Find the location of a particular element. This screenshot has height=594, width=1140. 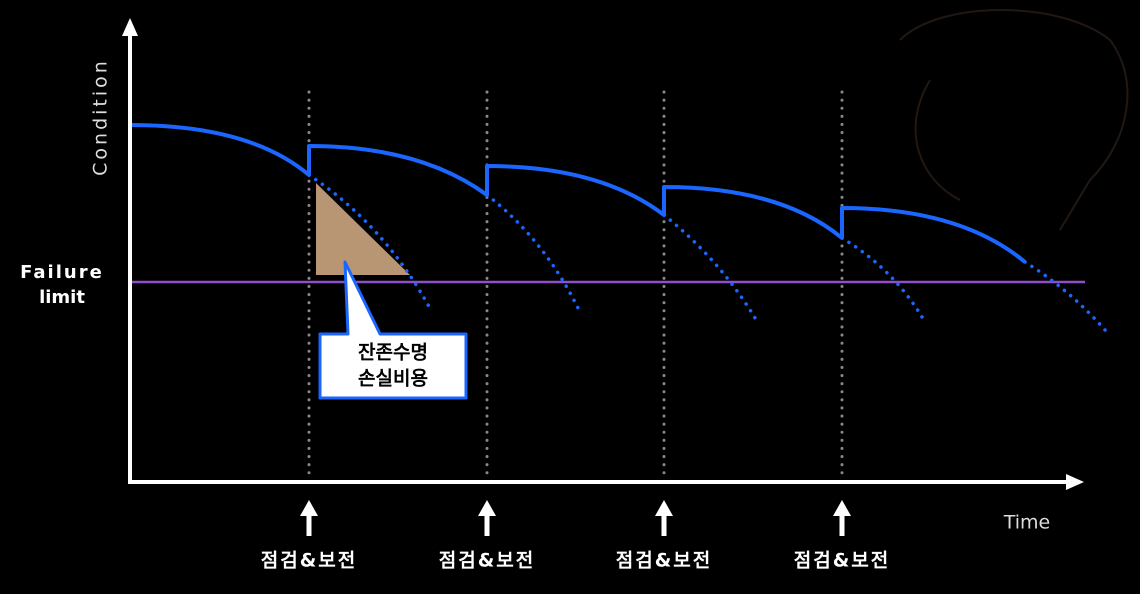

x-axis-arrow is located at coordinates (1075, 482).